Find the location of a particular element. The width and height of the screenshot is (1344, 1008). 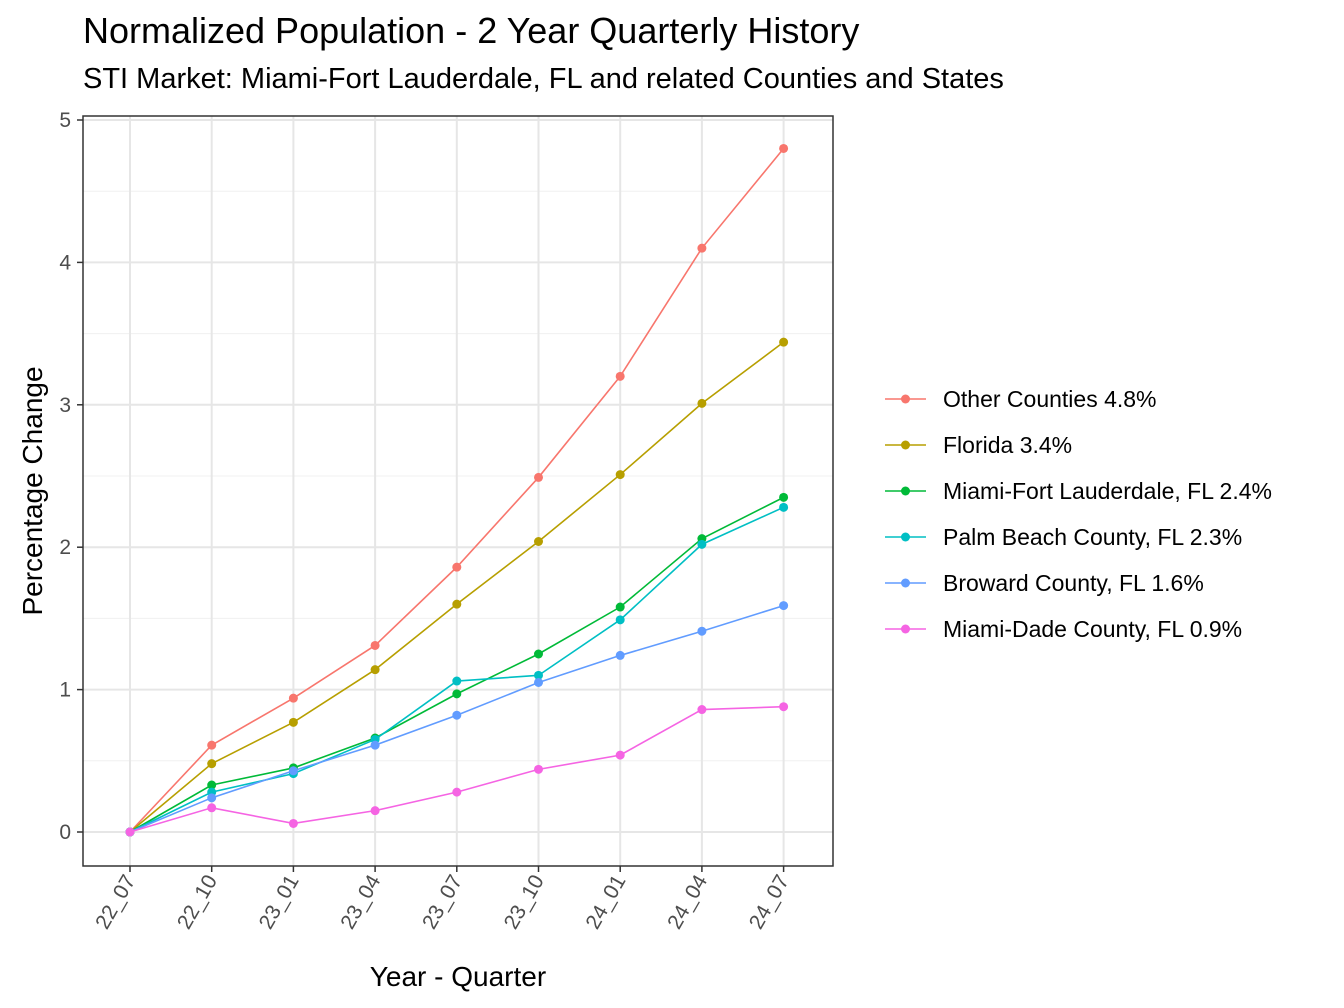

legend-item: Palm Beach County, FL 2.3% is located at coordinates (1063, 537).